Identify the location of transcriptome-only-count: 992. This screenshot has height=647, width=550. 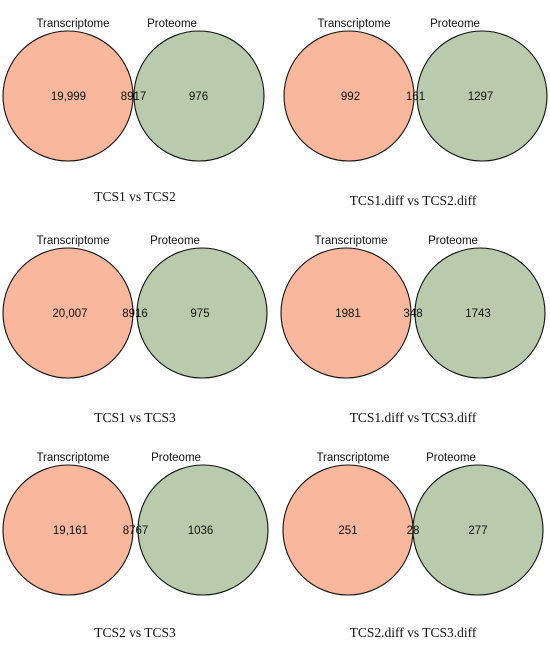
(350, 97).